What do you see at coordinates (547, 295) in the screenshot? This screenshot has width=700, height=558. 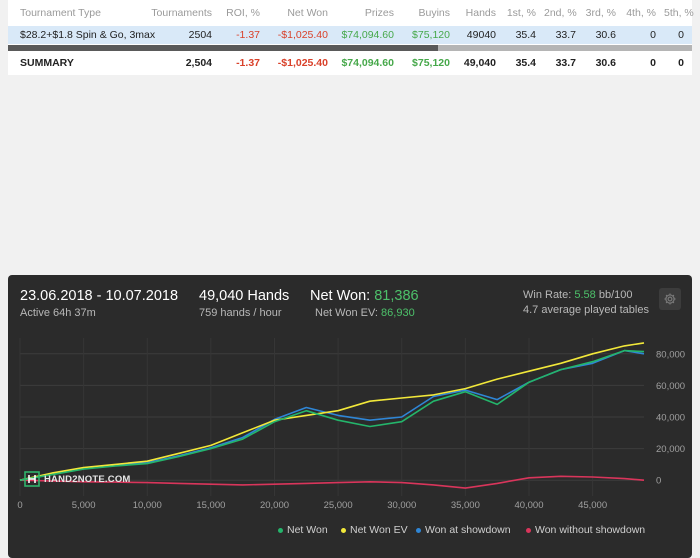 I see `win-rate-label: Win Rate:` at bounding box center [547, 295].